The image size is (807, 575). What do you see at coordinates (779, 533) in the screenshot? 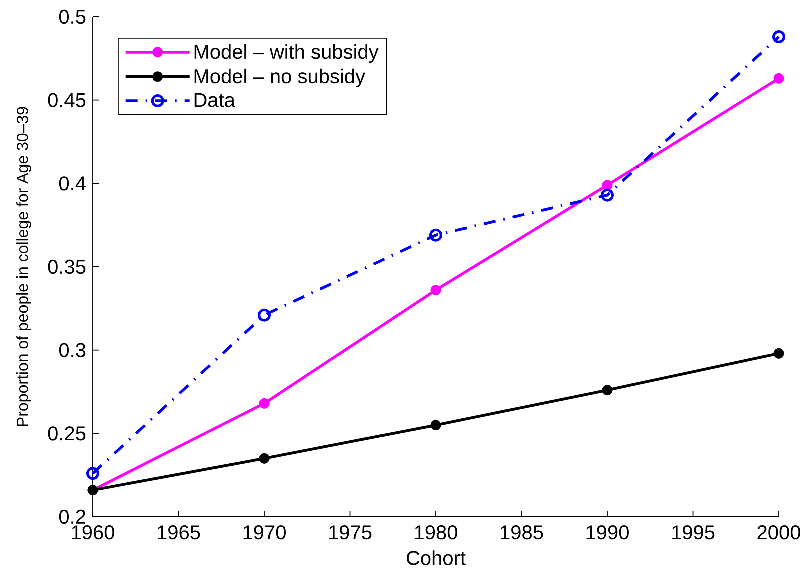
I see `x-tick-label: 2000` at bounding box center [779, 533].